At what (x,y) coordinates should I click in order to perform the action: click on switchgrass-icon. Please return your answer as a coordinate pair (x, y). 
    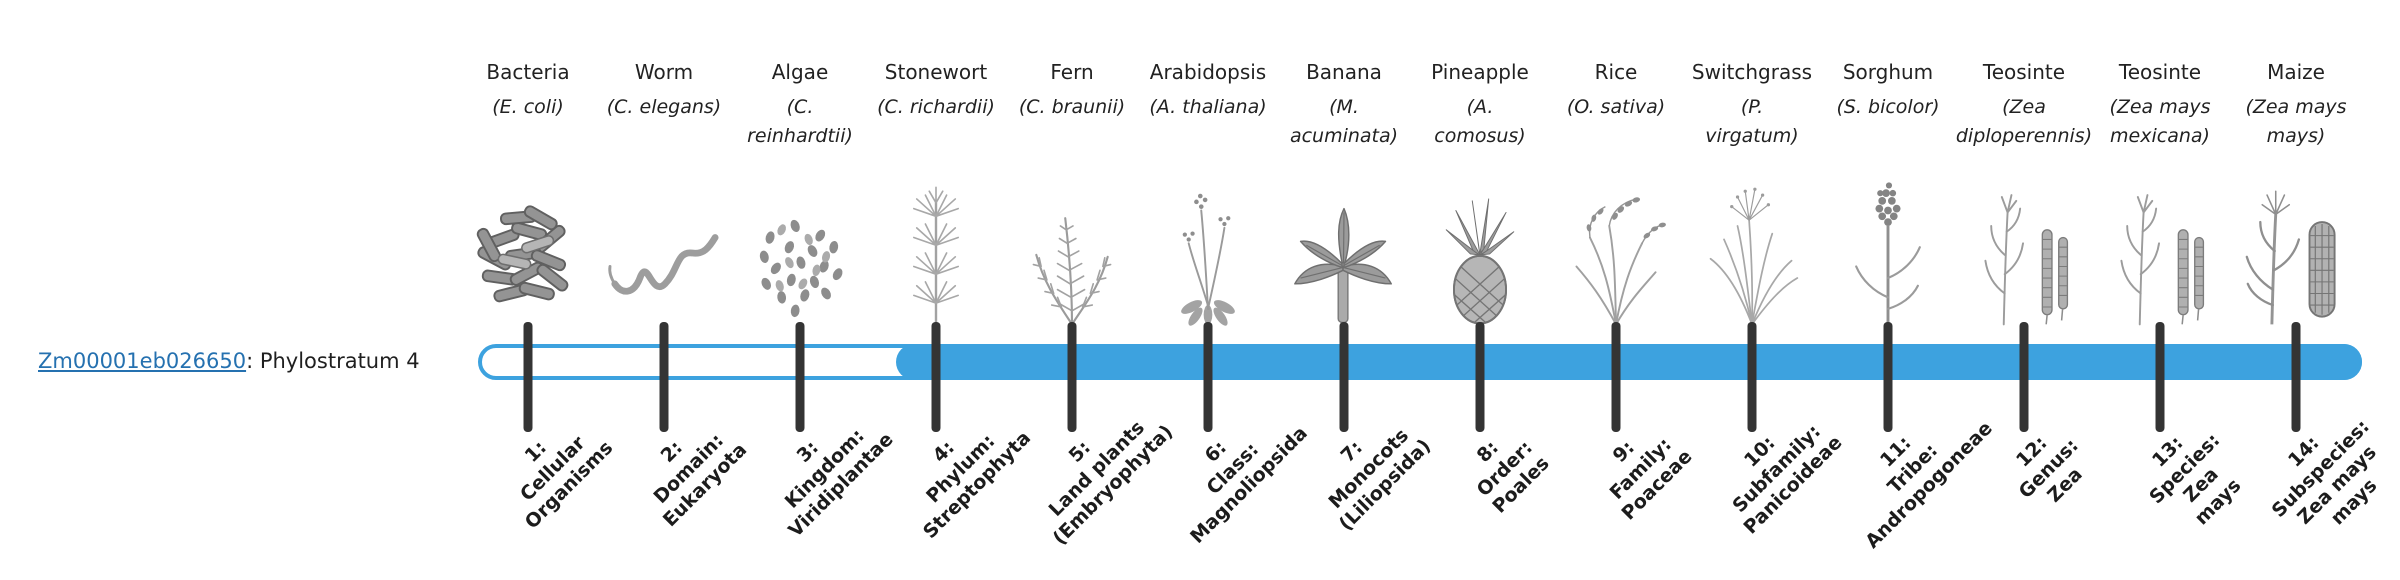
    Looking at the image, I should click on (1752, 252).